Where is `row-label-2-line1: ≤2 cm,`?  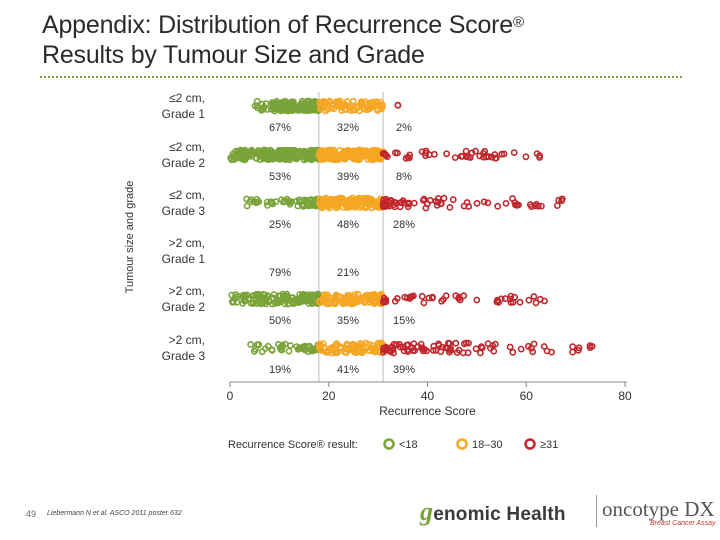 row-label-2-line1: ≤2 cm, is located at coordinates (187, 195).